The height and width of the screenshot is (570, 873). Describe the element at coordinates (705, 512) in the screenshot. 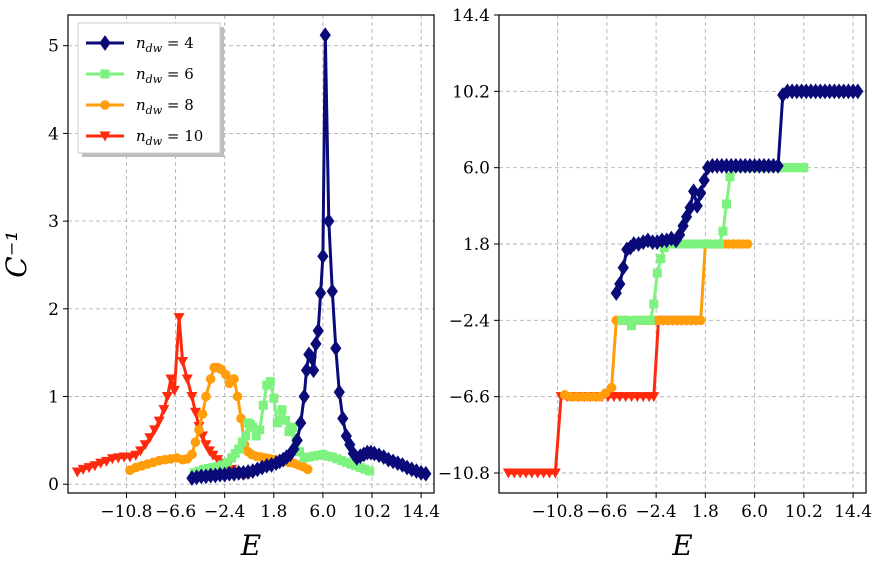

I see `x-tick-label: 1.8` at that location.